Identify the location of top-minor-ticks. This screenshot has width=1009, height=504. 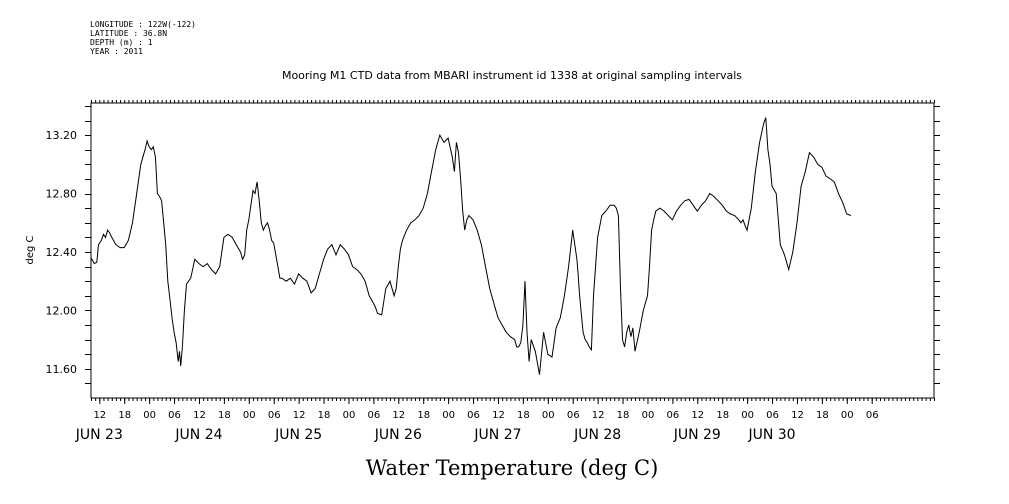
(513, 101).